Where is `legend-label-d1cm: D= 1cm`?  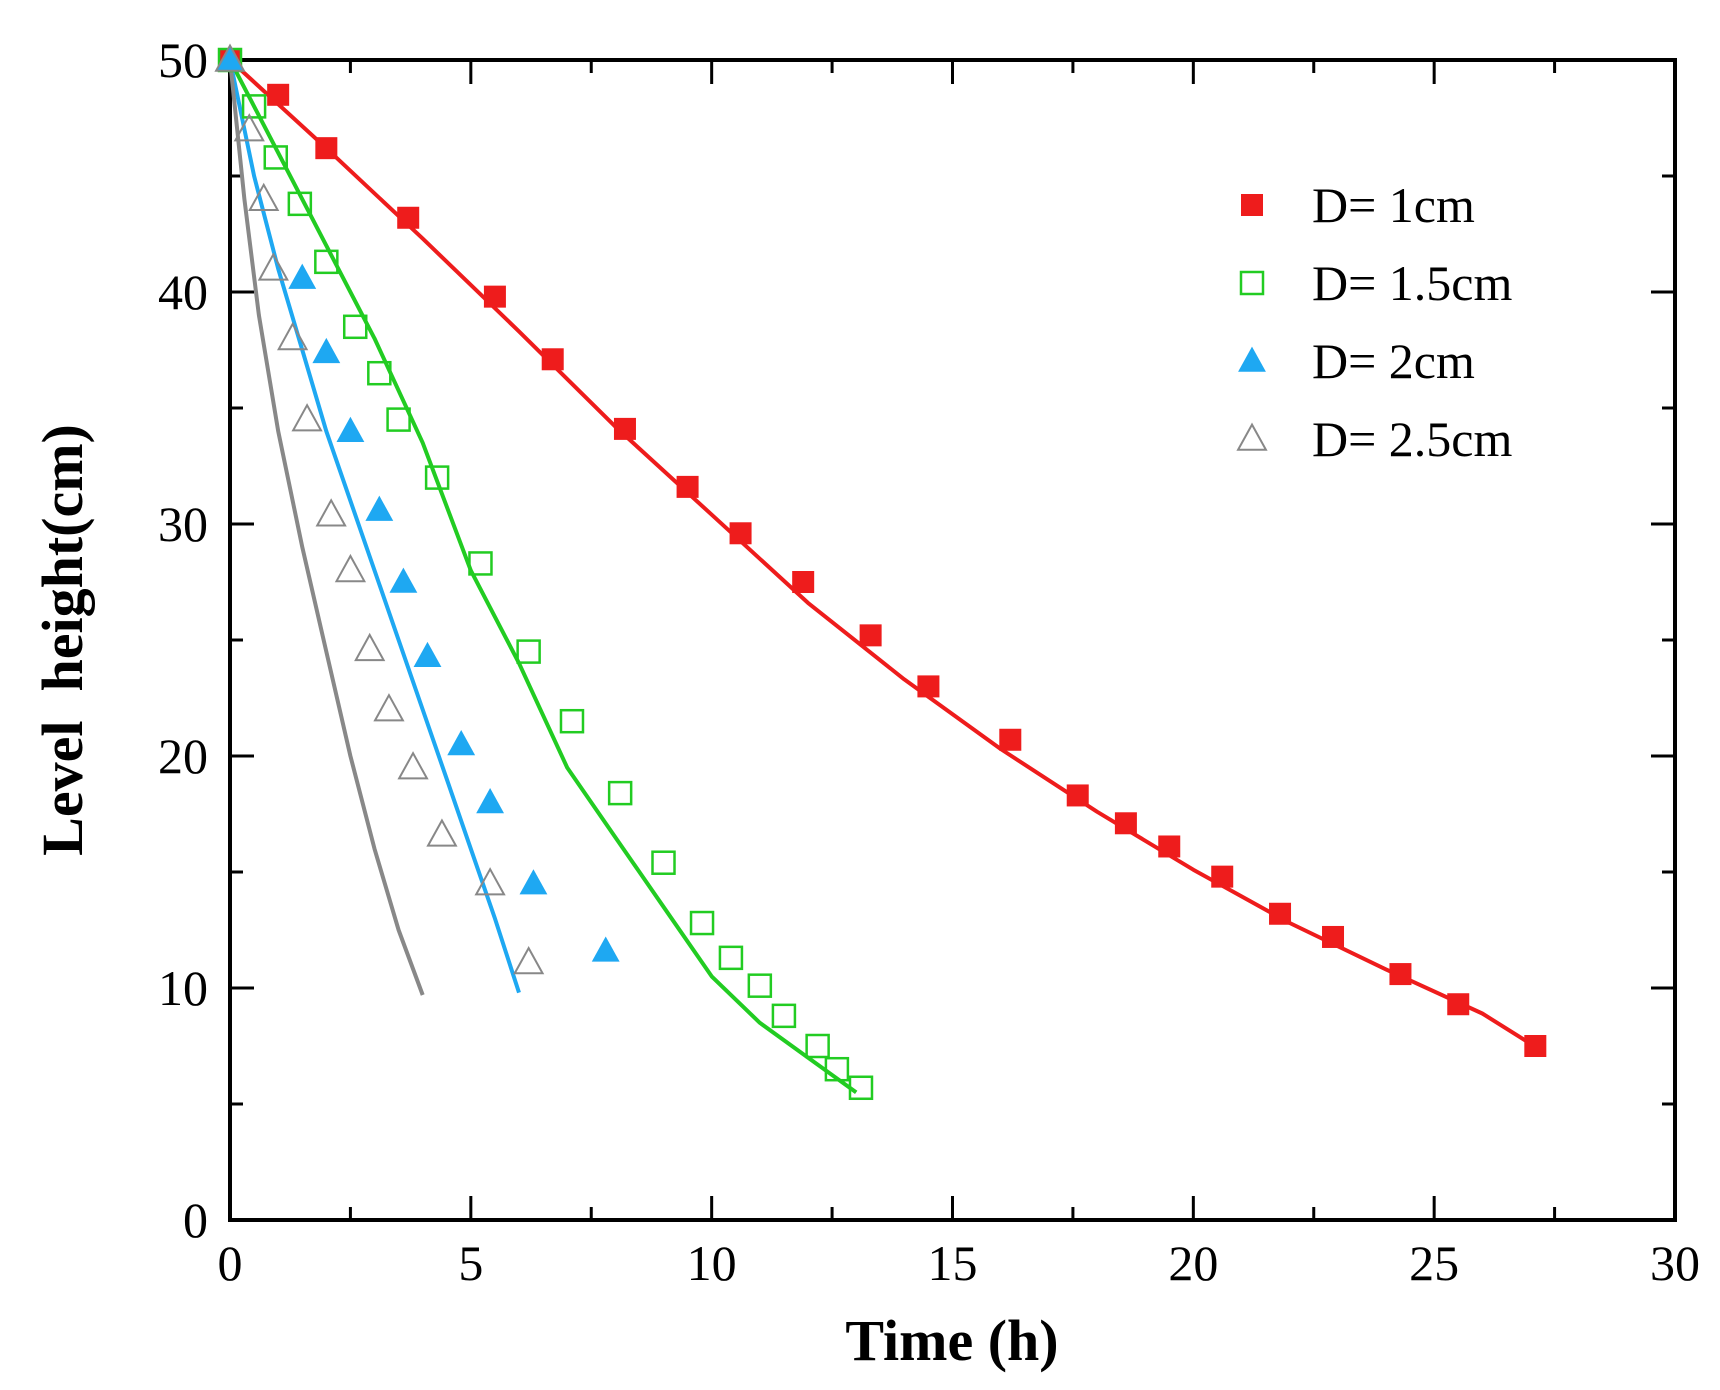 legend-label-d1cm: D= 1cm is located at coordinates (1393, 205).